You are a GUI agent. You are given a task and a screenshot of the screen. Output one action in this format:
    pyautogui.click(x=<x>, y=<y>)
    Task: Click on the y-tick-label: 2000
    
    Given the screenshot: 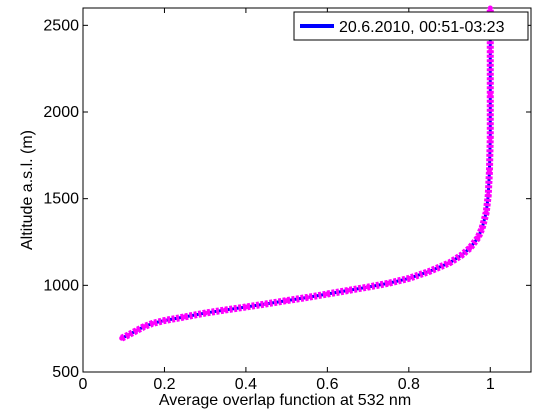 What is the action you would take?
    pyautogui.click(x=61, y=112)
    